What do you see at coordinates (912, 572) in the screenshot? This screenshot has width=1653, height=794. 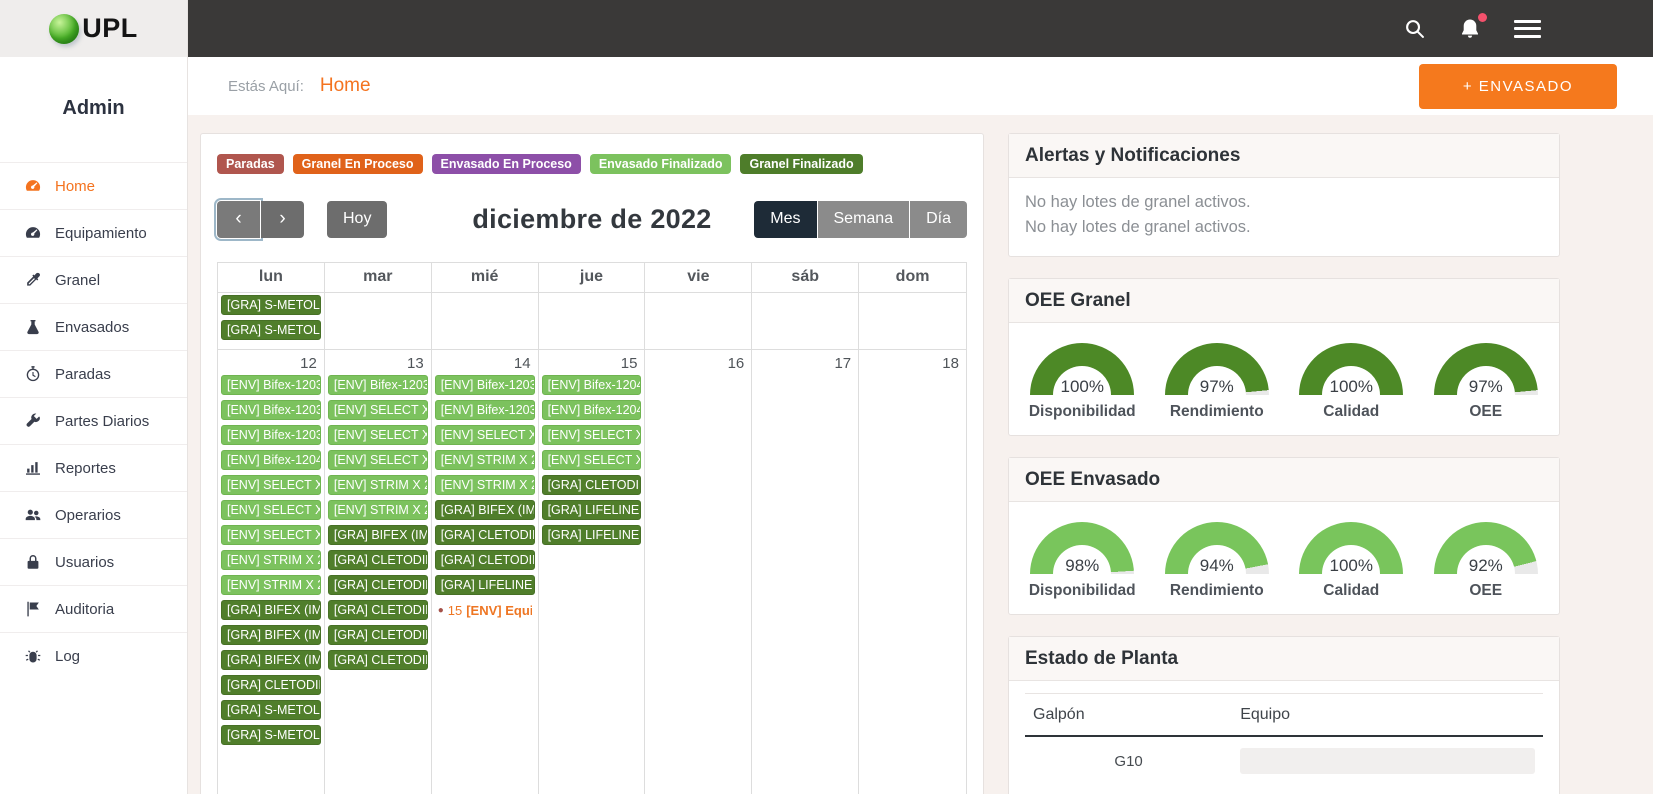 I see `calendar-day-cell: 18` at bounding box center [912, 572].